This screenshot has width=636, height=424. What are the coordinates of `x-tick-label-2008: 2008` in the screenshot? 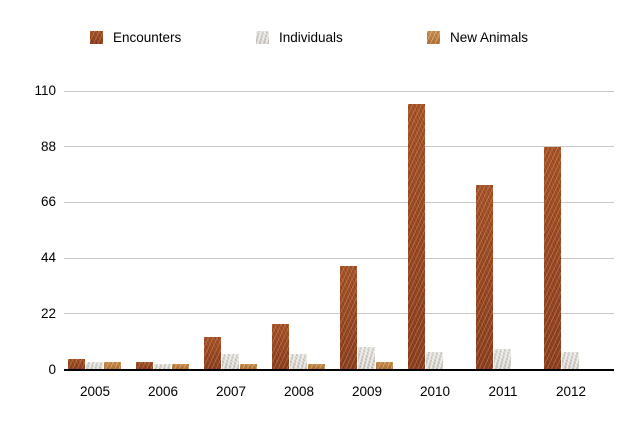 It's located at (299, 391).